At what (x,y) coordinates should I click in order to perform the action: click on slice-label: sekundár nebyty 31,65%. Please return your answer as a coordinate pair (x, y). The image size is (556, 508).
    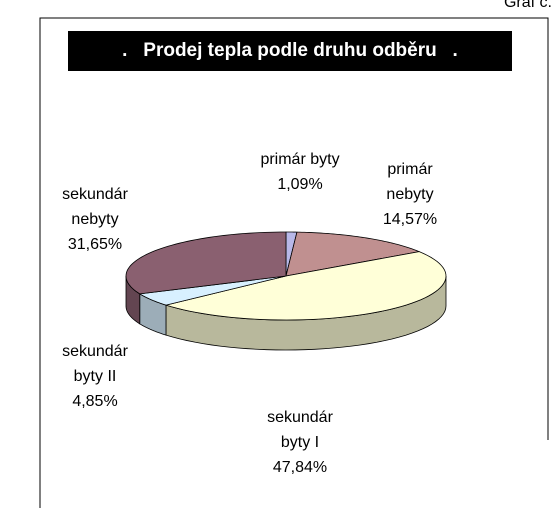
    Looking at the image, I should click on (95, 219).